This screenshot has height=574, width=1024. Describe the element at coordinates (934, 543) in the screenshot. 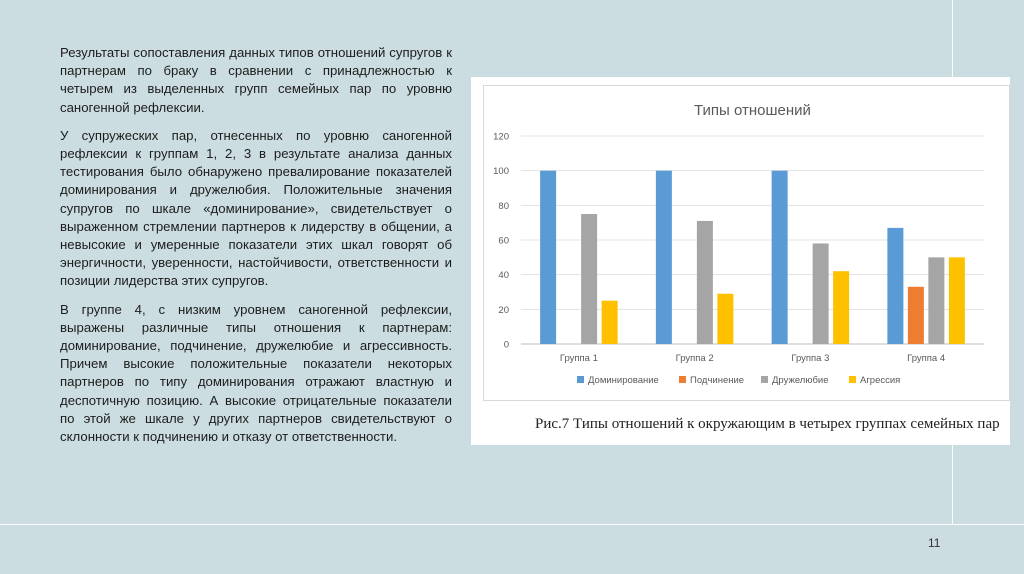

I see `page-number: 11` at that location.